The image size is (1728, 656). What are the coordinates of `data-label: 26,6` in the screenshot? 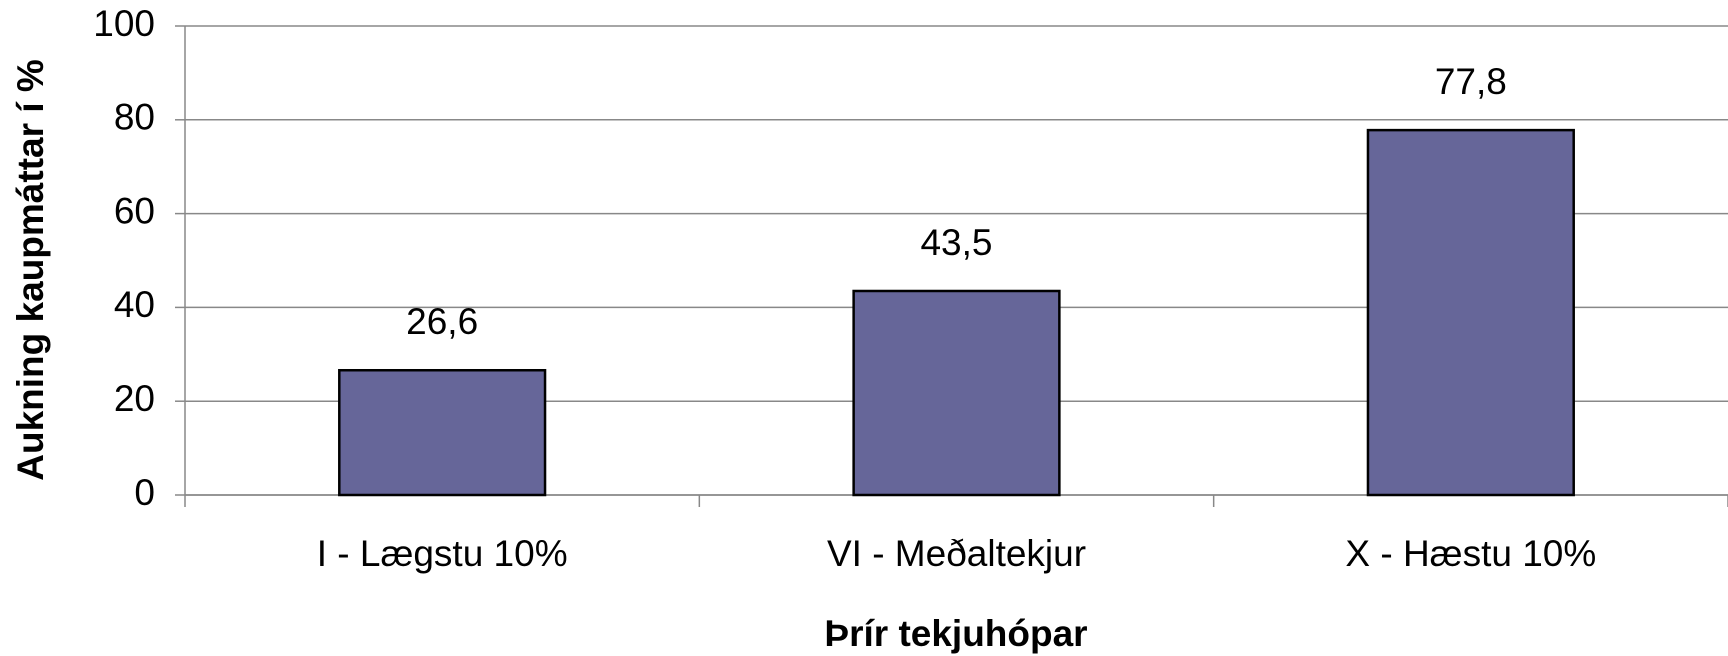 It's located at (442, 321).